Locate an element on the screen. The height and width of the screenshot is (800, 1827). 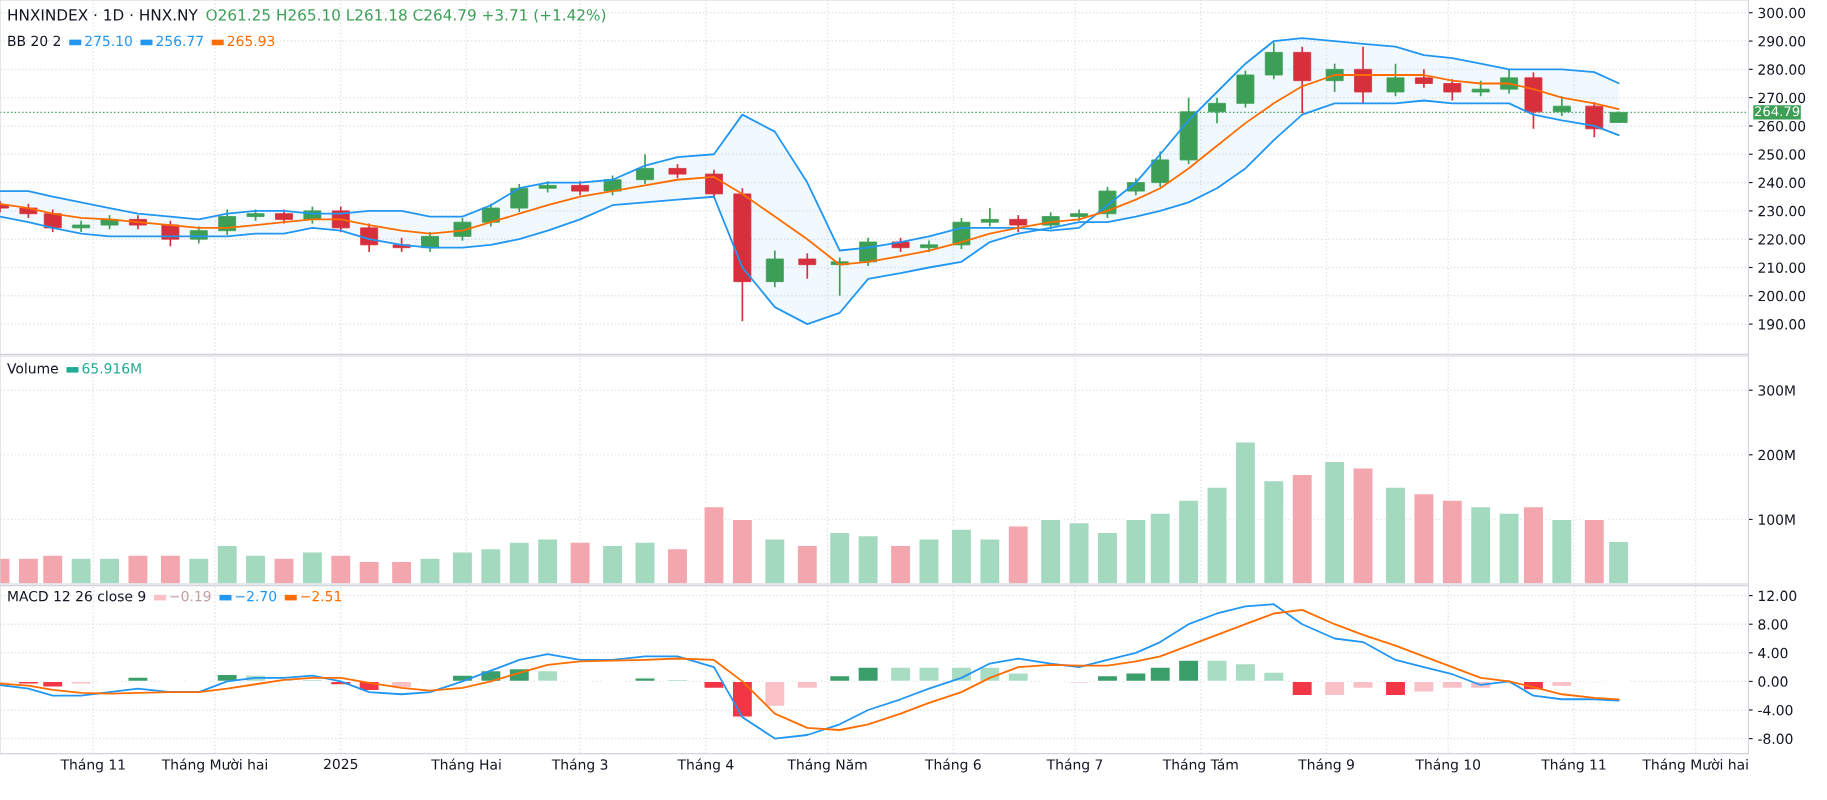
text: O261.25 H265.10 L261.18 C264.79 +3.71 (+1.42%) is located at coordinates (406, 15).